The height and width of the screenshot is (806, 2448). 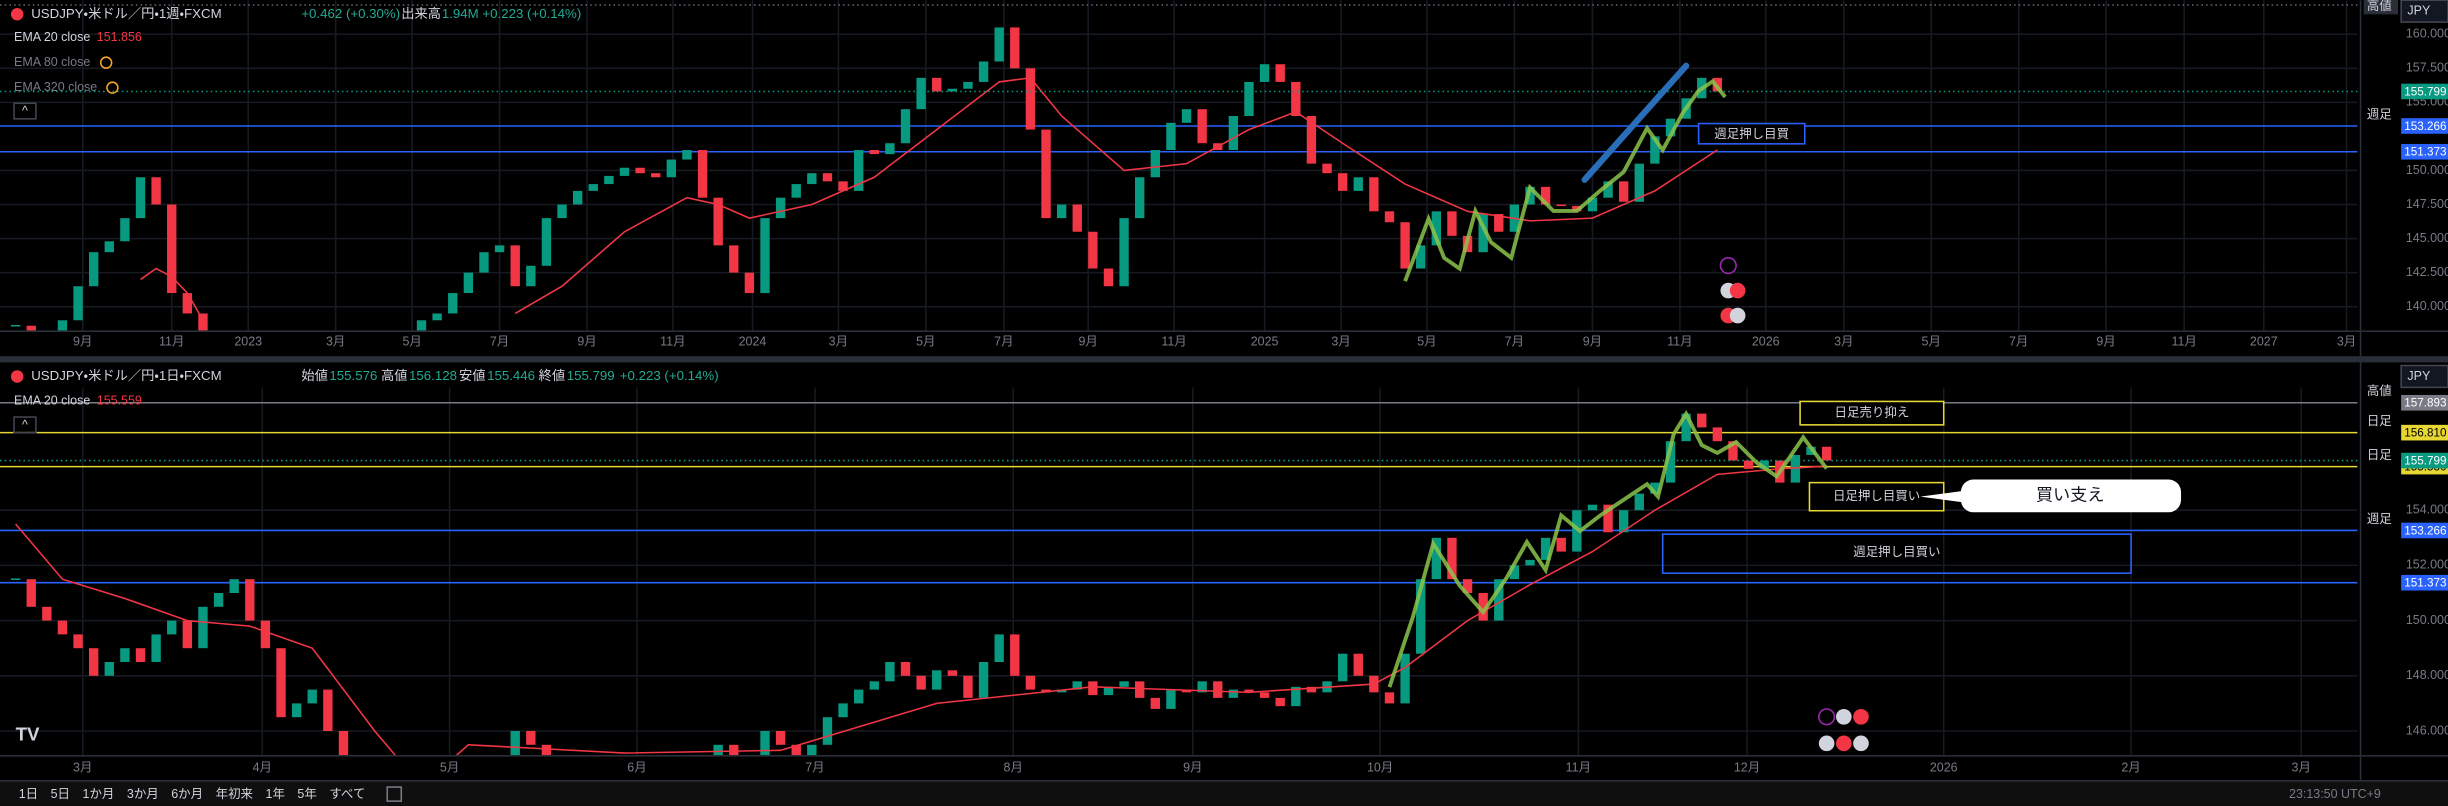 What do you see at coordinates (2427, 34) in the screenshot?
I see `y-tick-label: 160.000` at bounding box center [2427, 34].